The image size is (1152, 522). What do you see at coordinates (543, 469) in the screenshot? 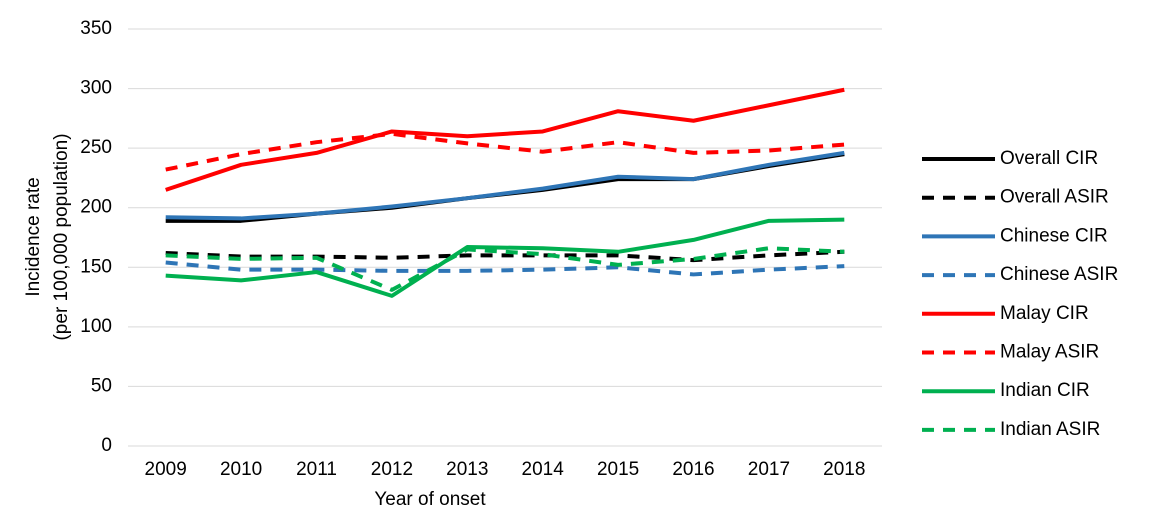
I see `x-tick-label: 2014` at bounding box center [543, 469].